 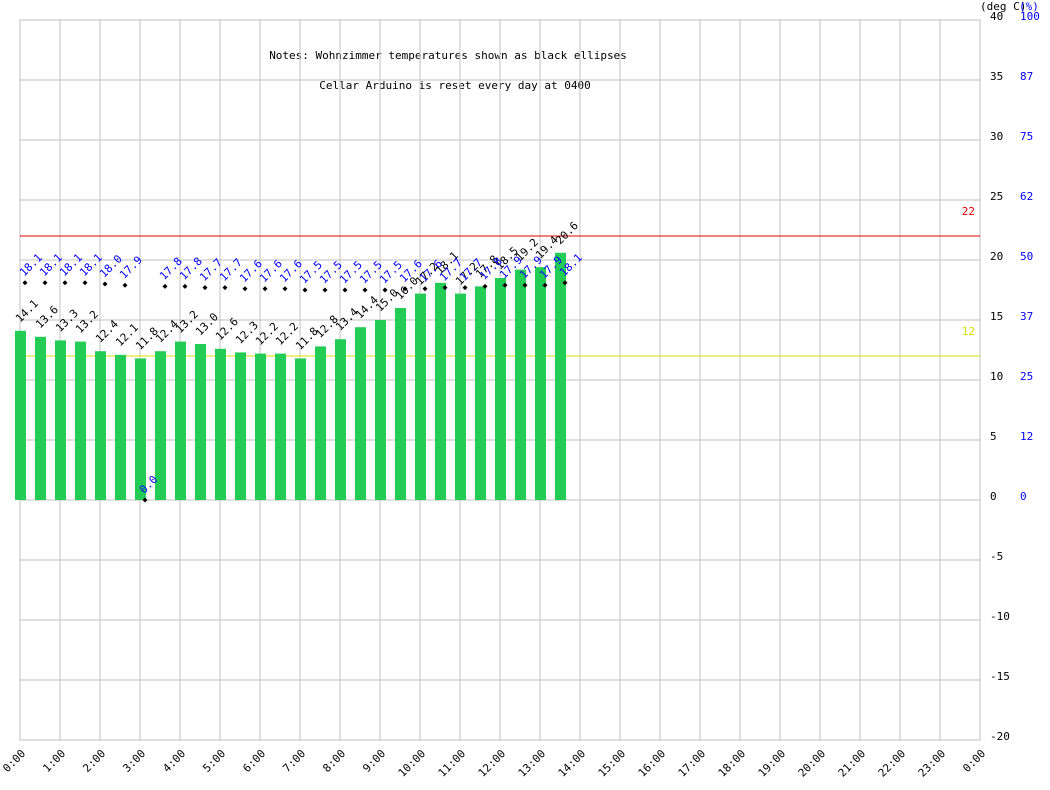 What do you see at coordinates (996, 316) in the screenshot?
I see `y-tick-label: 15` at bounding box center [996, 316].